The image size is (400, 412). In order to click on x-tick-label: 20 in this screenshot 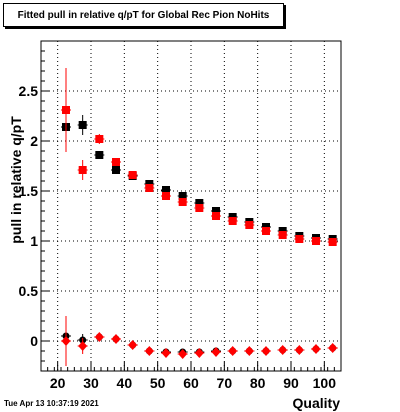, I will do `click(58, 383)`.